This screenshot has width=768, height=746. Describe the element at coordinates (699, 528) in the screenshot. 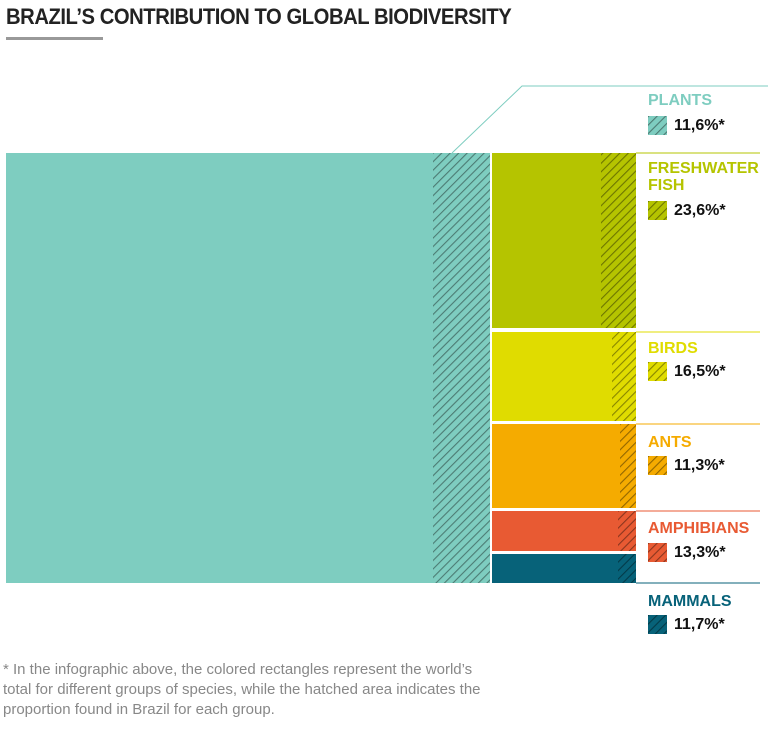

I see `legend-label-amphibians: AMPHIBIANS` at that location.